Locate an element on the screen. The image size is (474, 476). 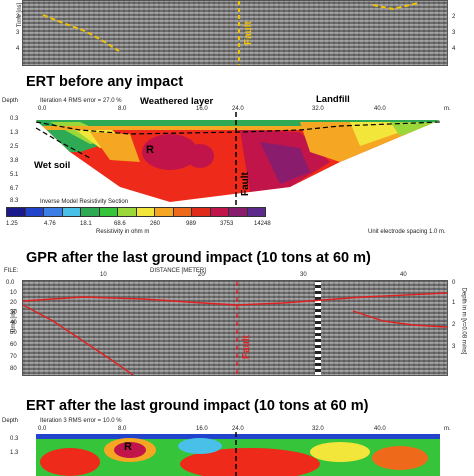
gpr-after-x-tick: 40 is located at coordinates (403, 275).